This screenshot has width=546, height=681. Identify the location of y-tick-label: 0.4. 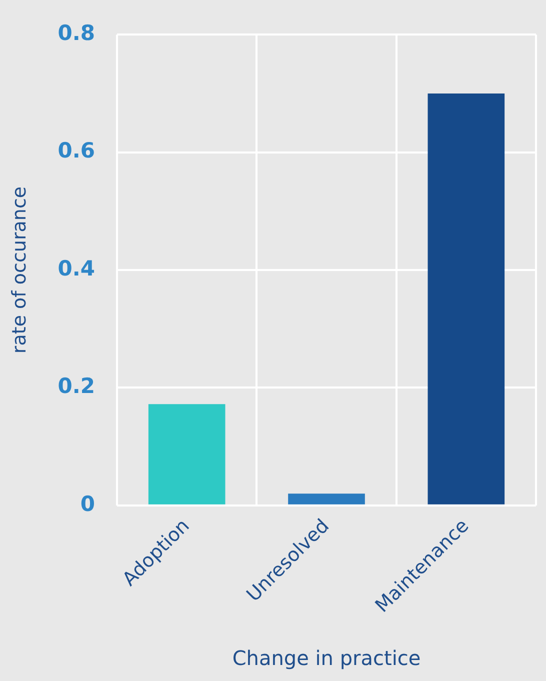
(76, 268).